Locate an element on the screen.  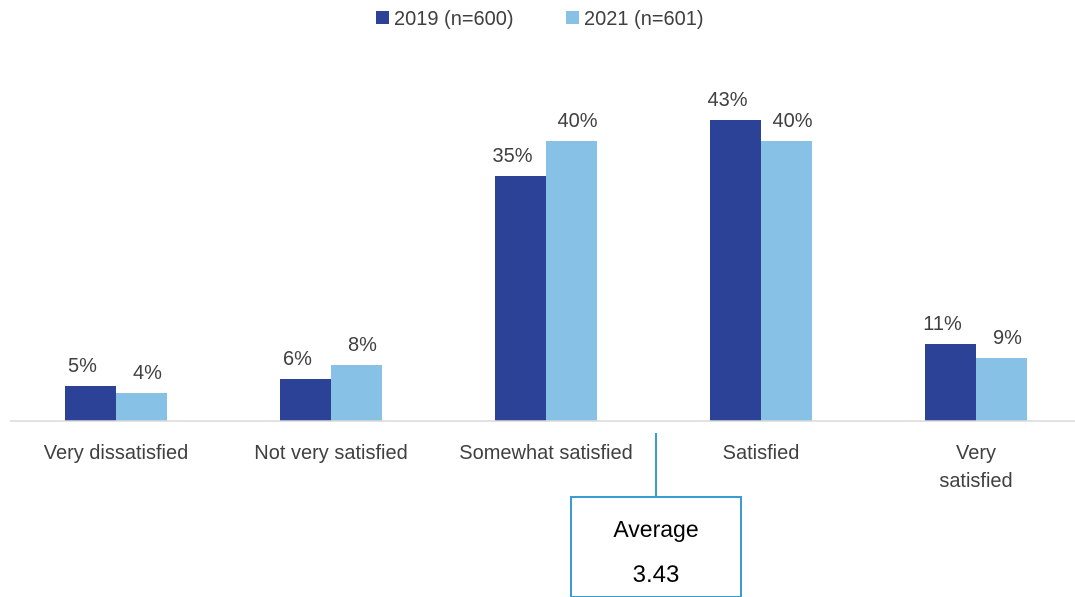
average-annotation: Average 3.43 is located at coordinates (656, 515).